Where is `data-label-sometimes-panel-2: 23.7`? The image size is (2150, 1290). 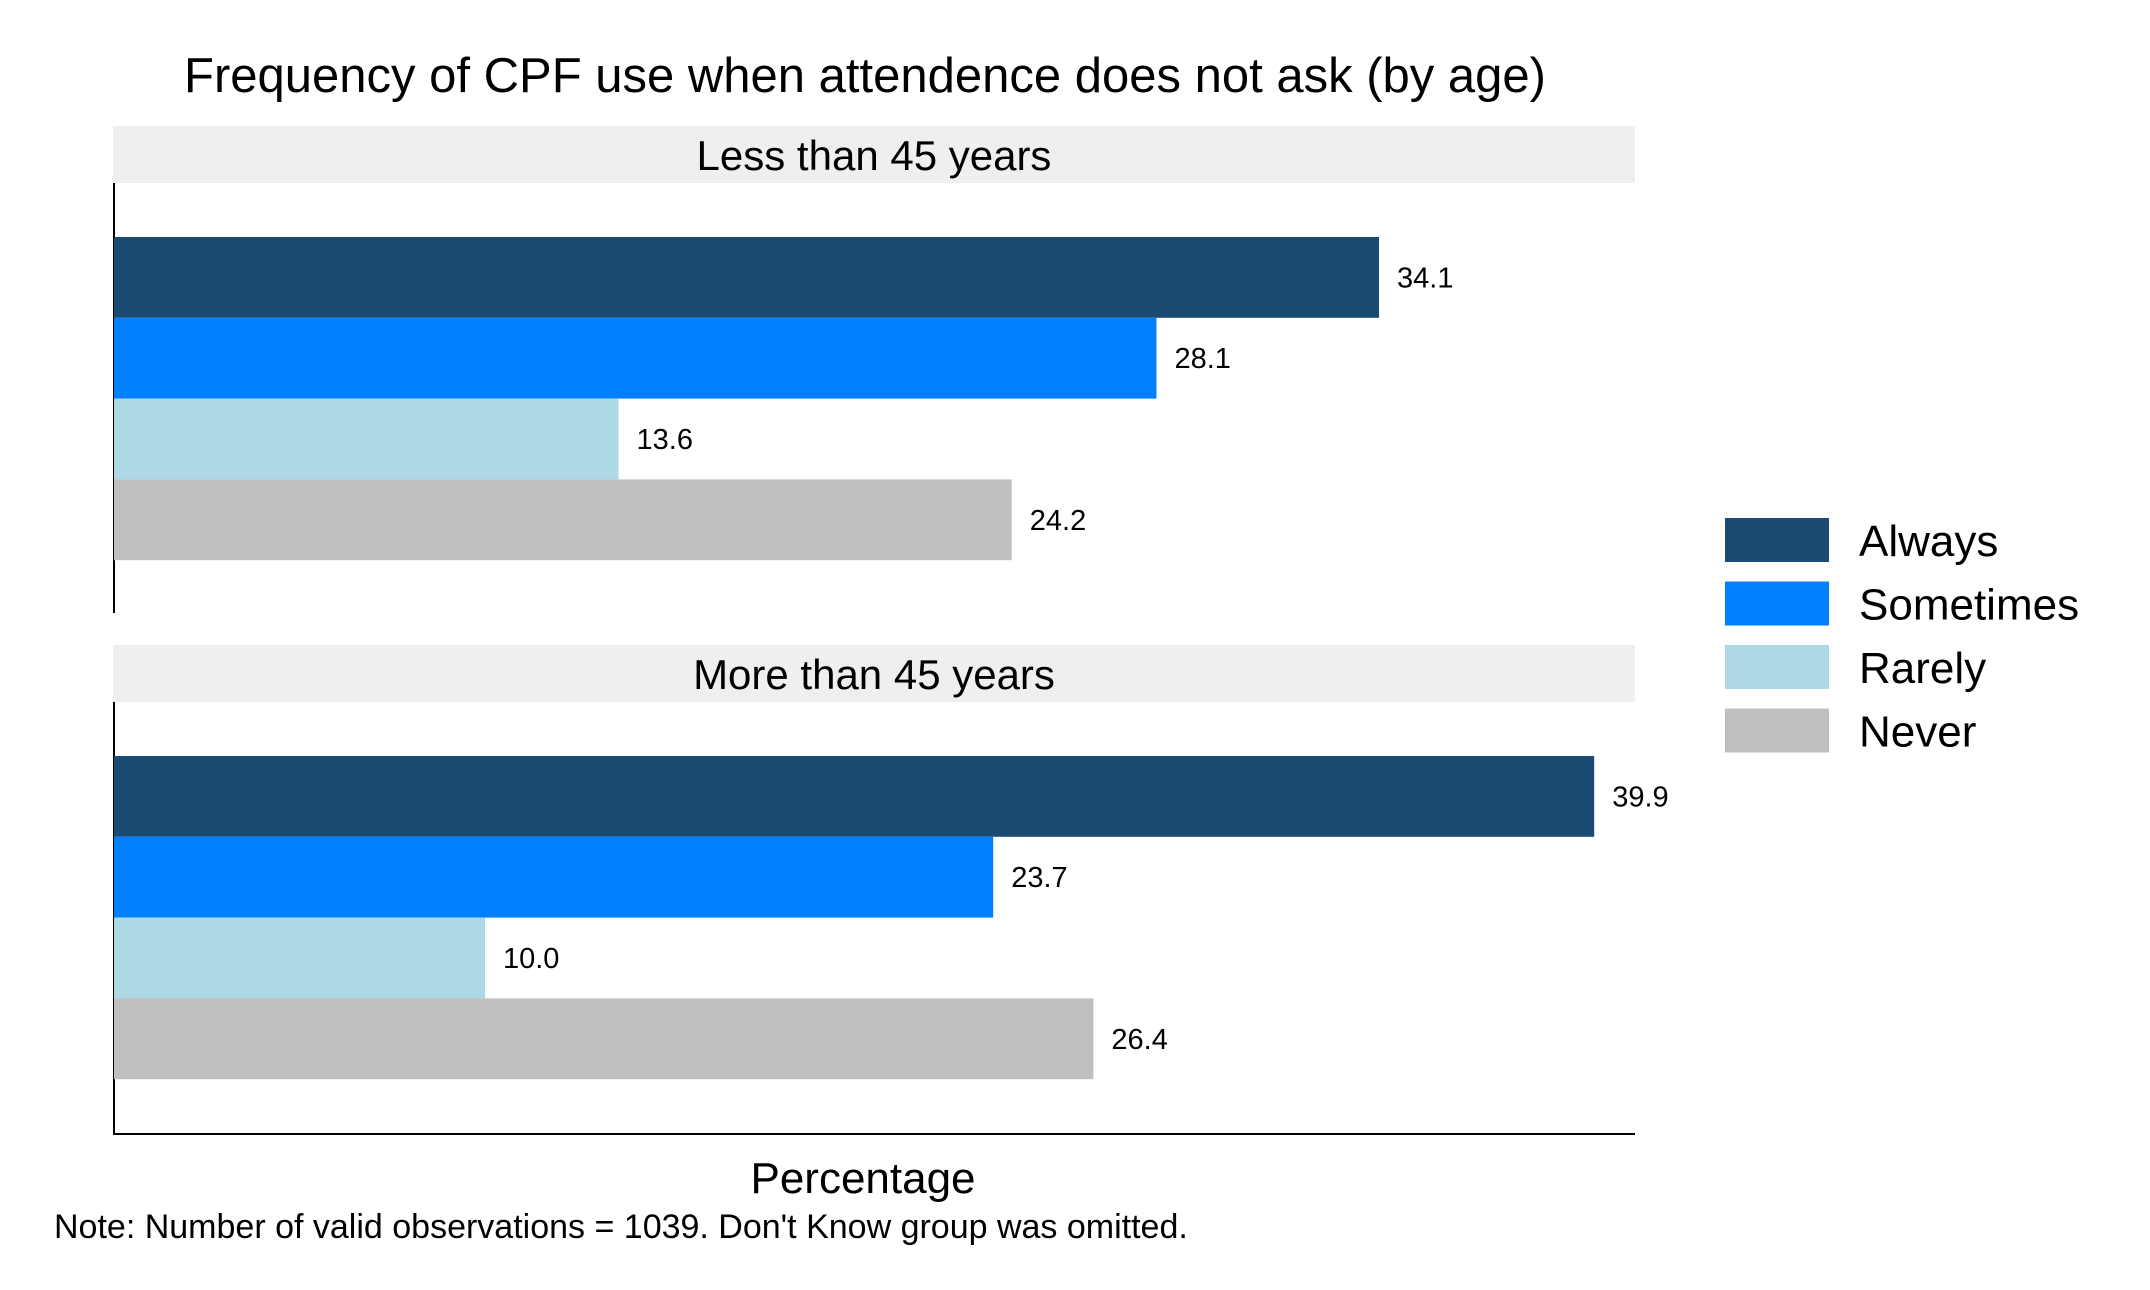 data-label-sometimes-panel-2: 23.7 is located at coordinates (1039, 878).